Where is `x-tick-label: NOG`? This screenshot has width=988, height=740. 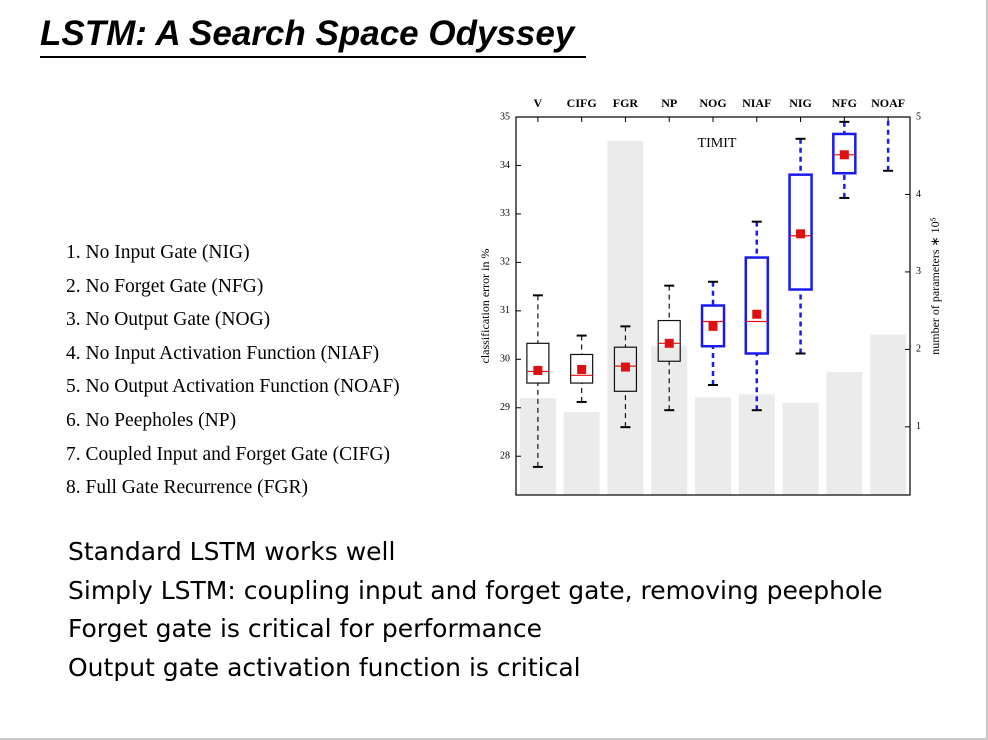 x-tick-label: NOG is located at coordinates (712, 103).